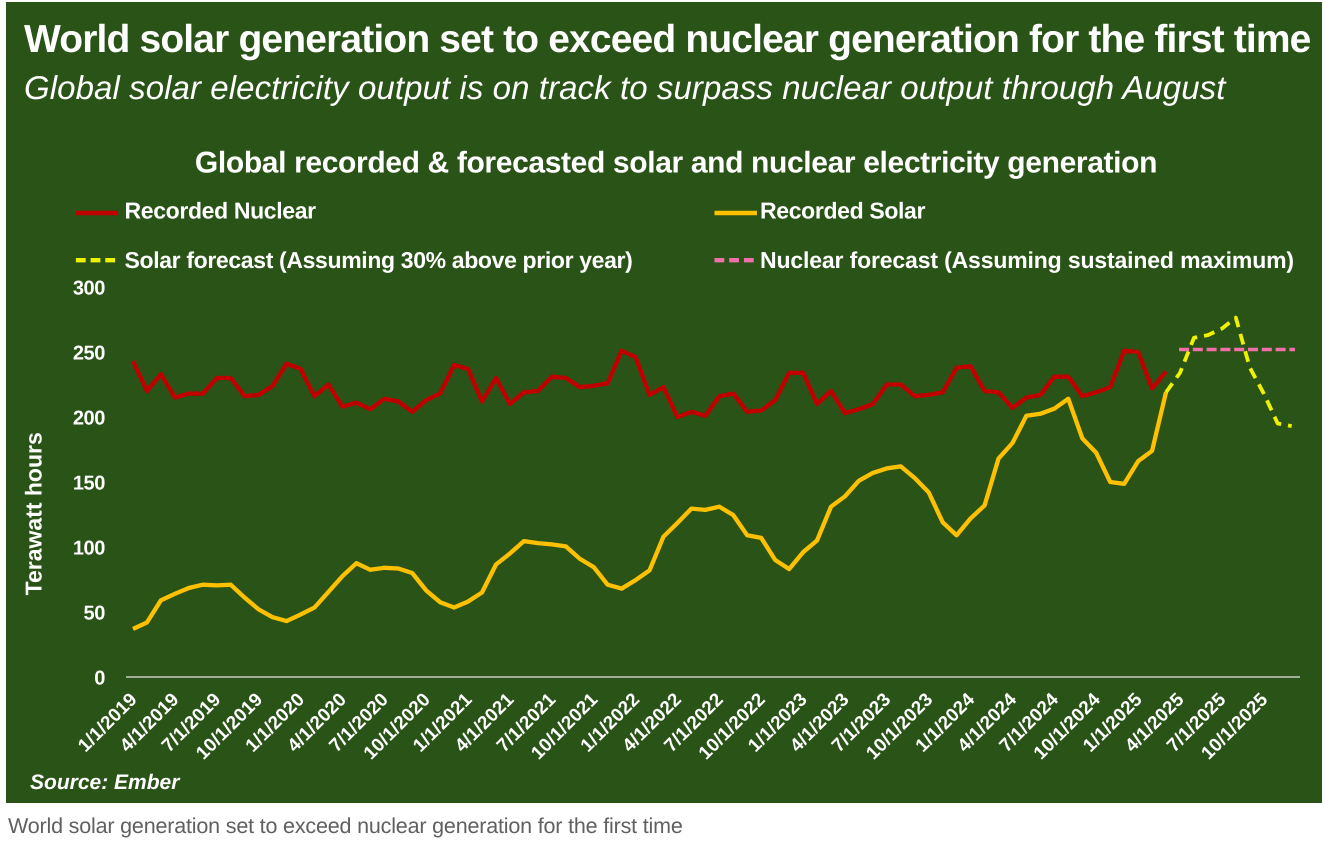 This screenshot has height=851, width=1324. Describe the element at coordinates (221, 210) in the screenshot. I see `svg-text: Recorded Nuclear` at that location.